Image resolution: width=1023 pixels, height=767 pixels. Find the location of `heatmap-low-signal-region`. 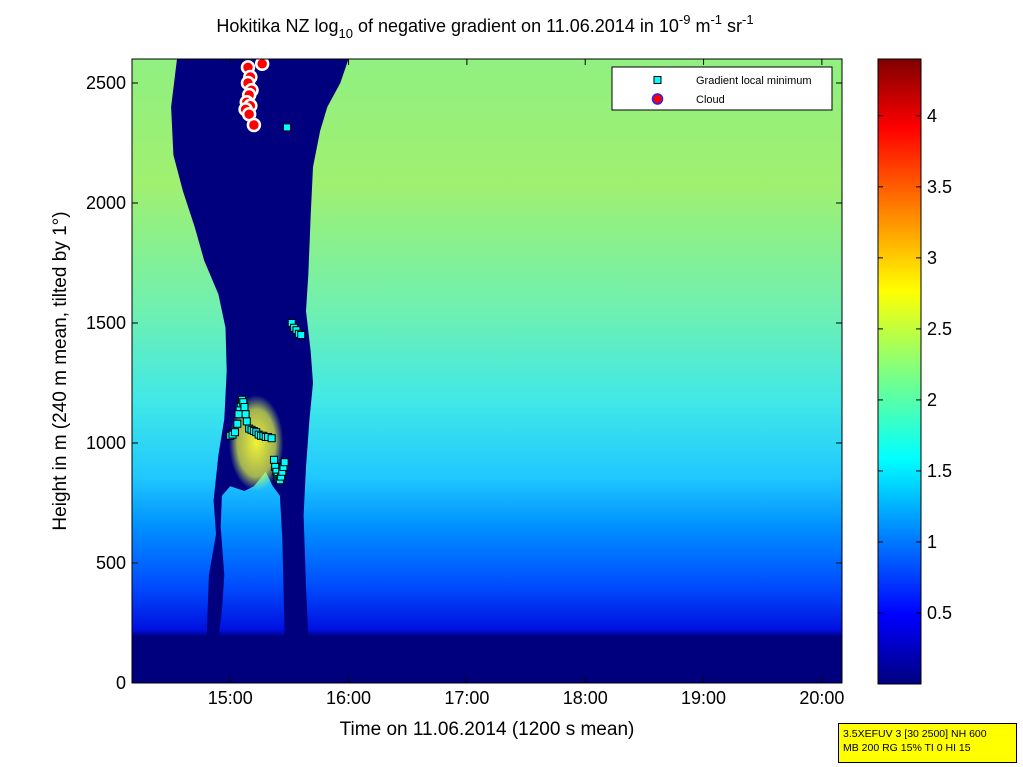

heatmap-low-signal-region is located at coordinates (260, 348).